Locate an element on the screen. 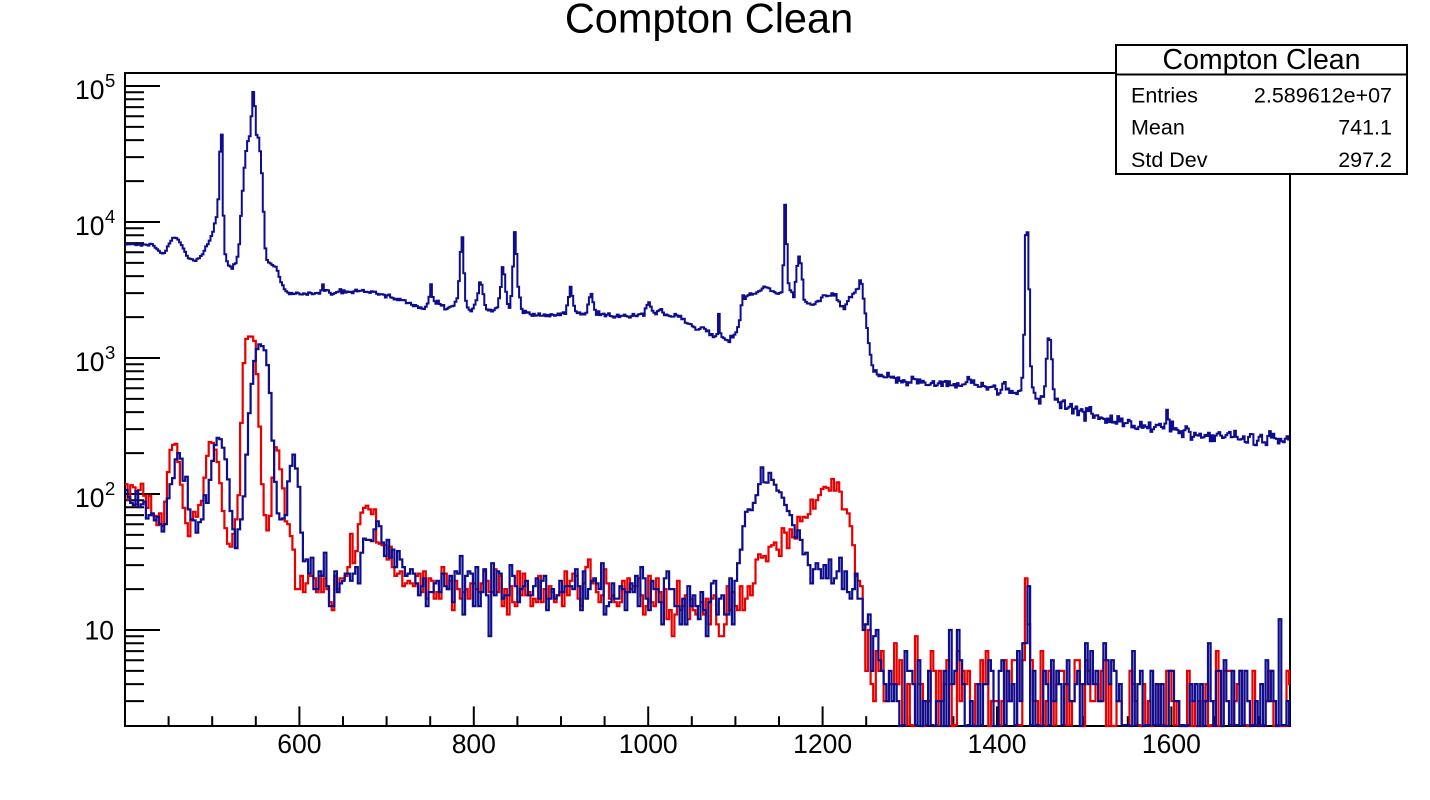 This screenshot has width=1430, height=800. svg-text: 4 is located at coordinates (110, 216).